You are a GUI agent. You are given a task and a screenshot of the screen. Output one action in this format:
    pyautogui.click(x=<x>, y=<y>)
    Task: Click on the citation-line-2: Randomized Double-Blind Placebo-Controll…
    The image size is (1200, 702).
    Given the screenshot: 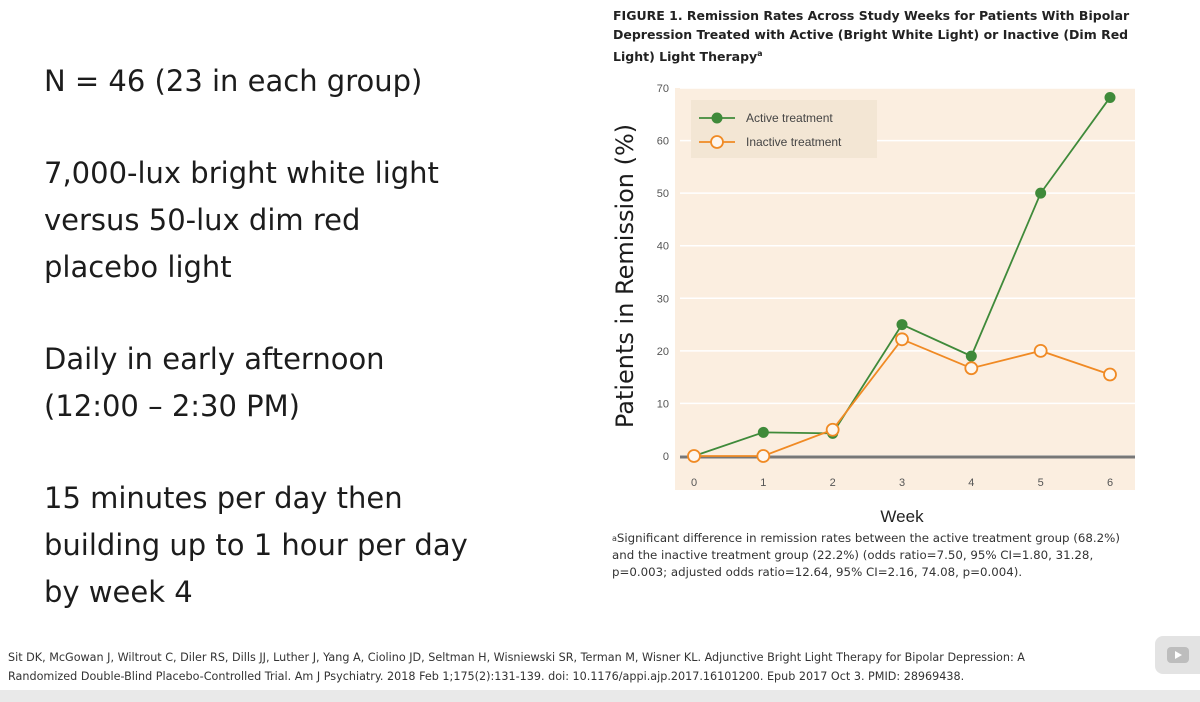 What is the action you would take?
    pyautogui.click(x=486, y=676)
    